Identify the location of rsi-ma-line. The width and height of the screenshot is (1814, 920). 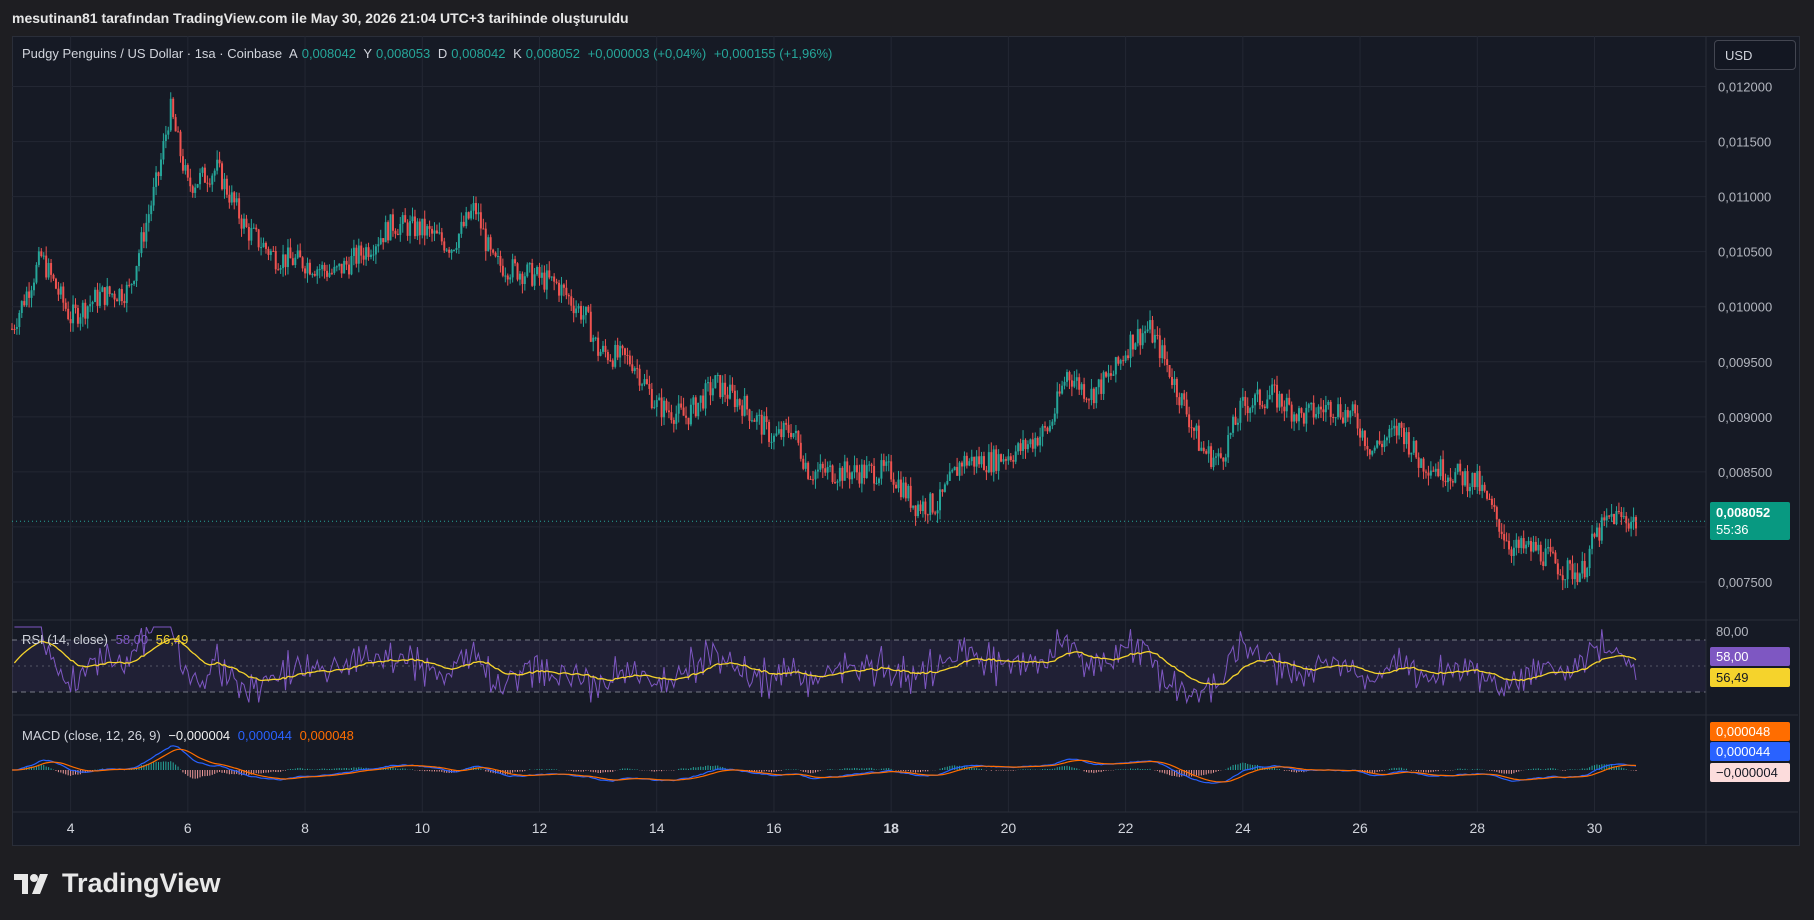
(825, 662).